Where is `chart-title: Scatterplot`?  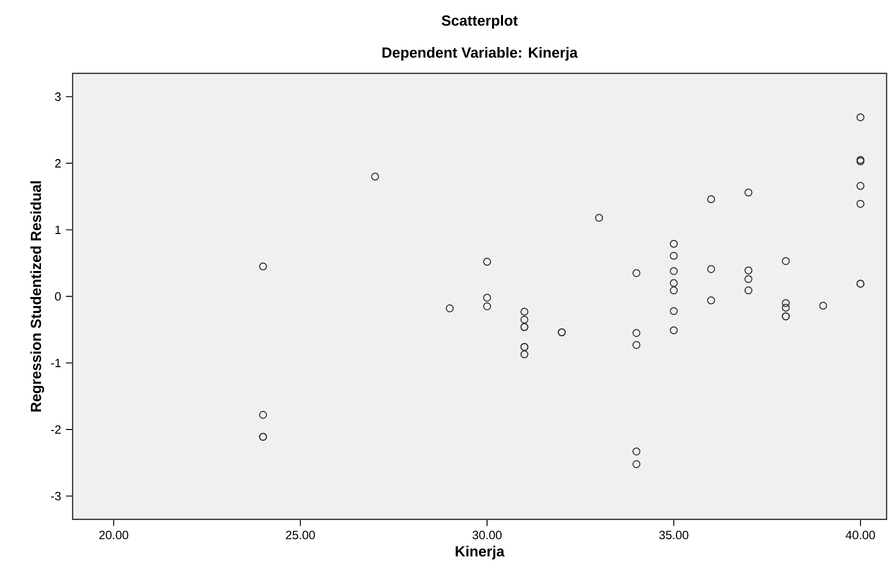 chart-title: Scatterplot is located at coordinates (480, 22).